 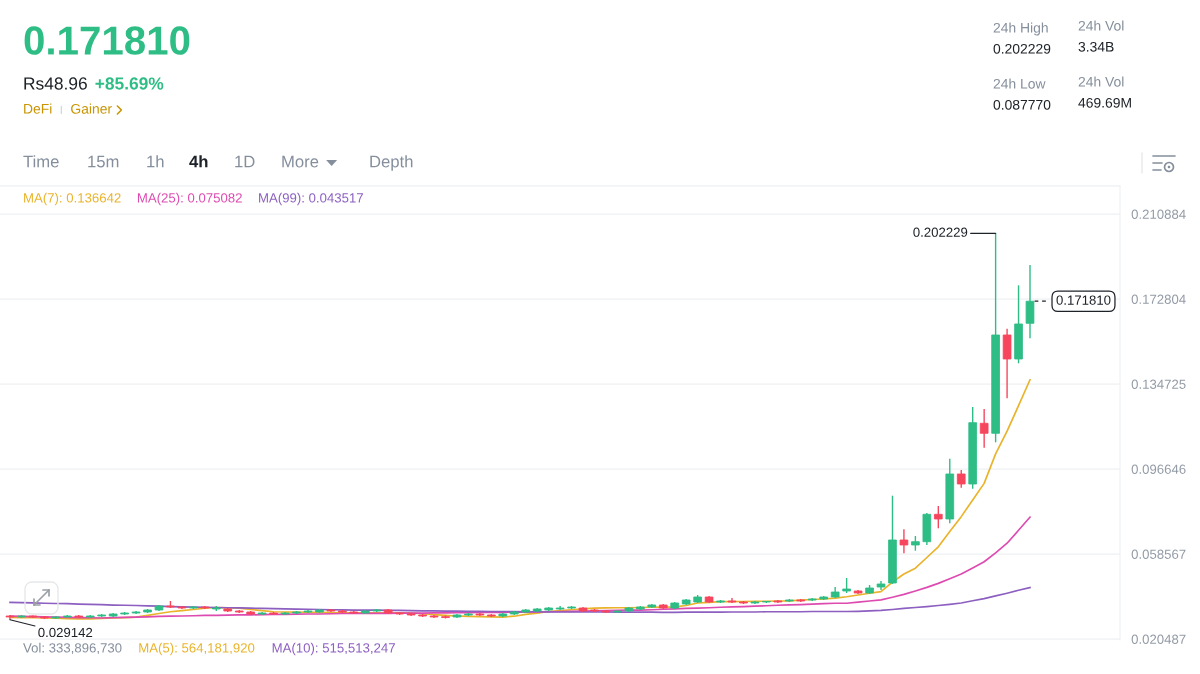 What do you see at coordinates (391, 163) in the screenshot?
I see `text: Depth` at bounding box center [391, 163].